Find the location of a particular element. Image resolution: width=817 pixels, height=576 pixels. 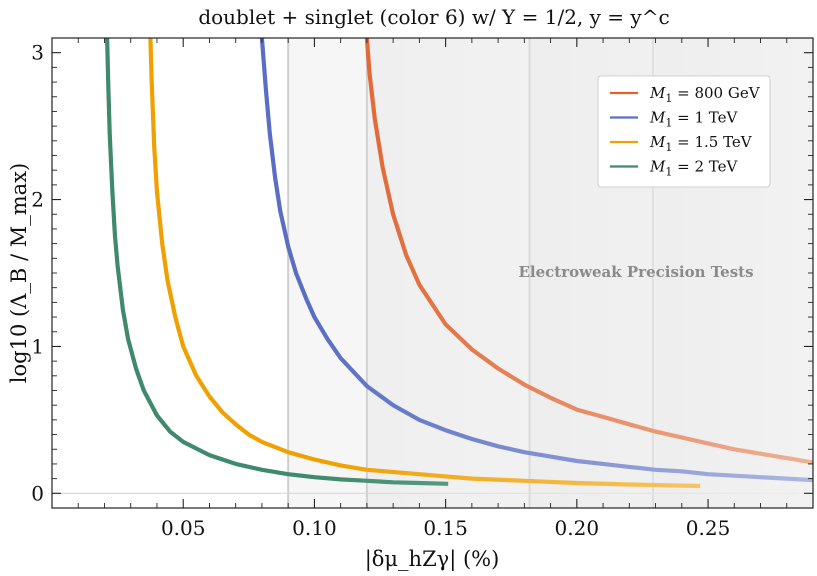

legend-label-1: M1 = 800 GeV is located at coordinates (705, 94).